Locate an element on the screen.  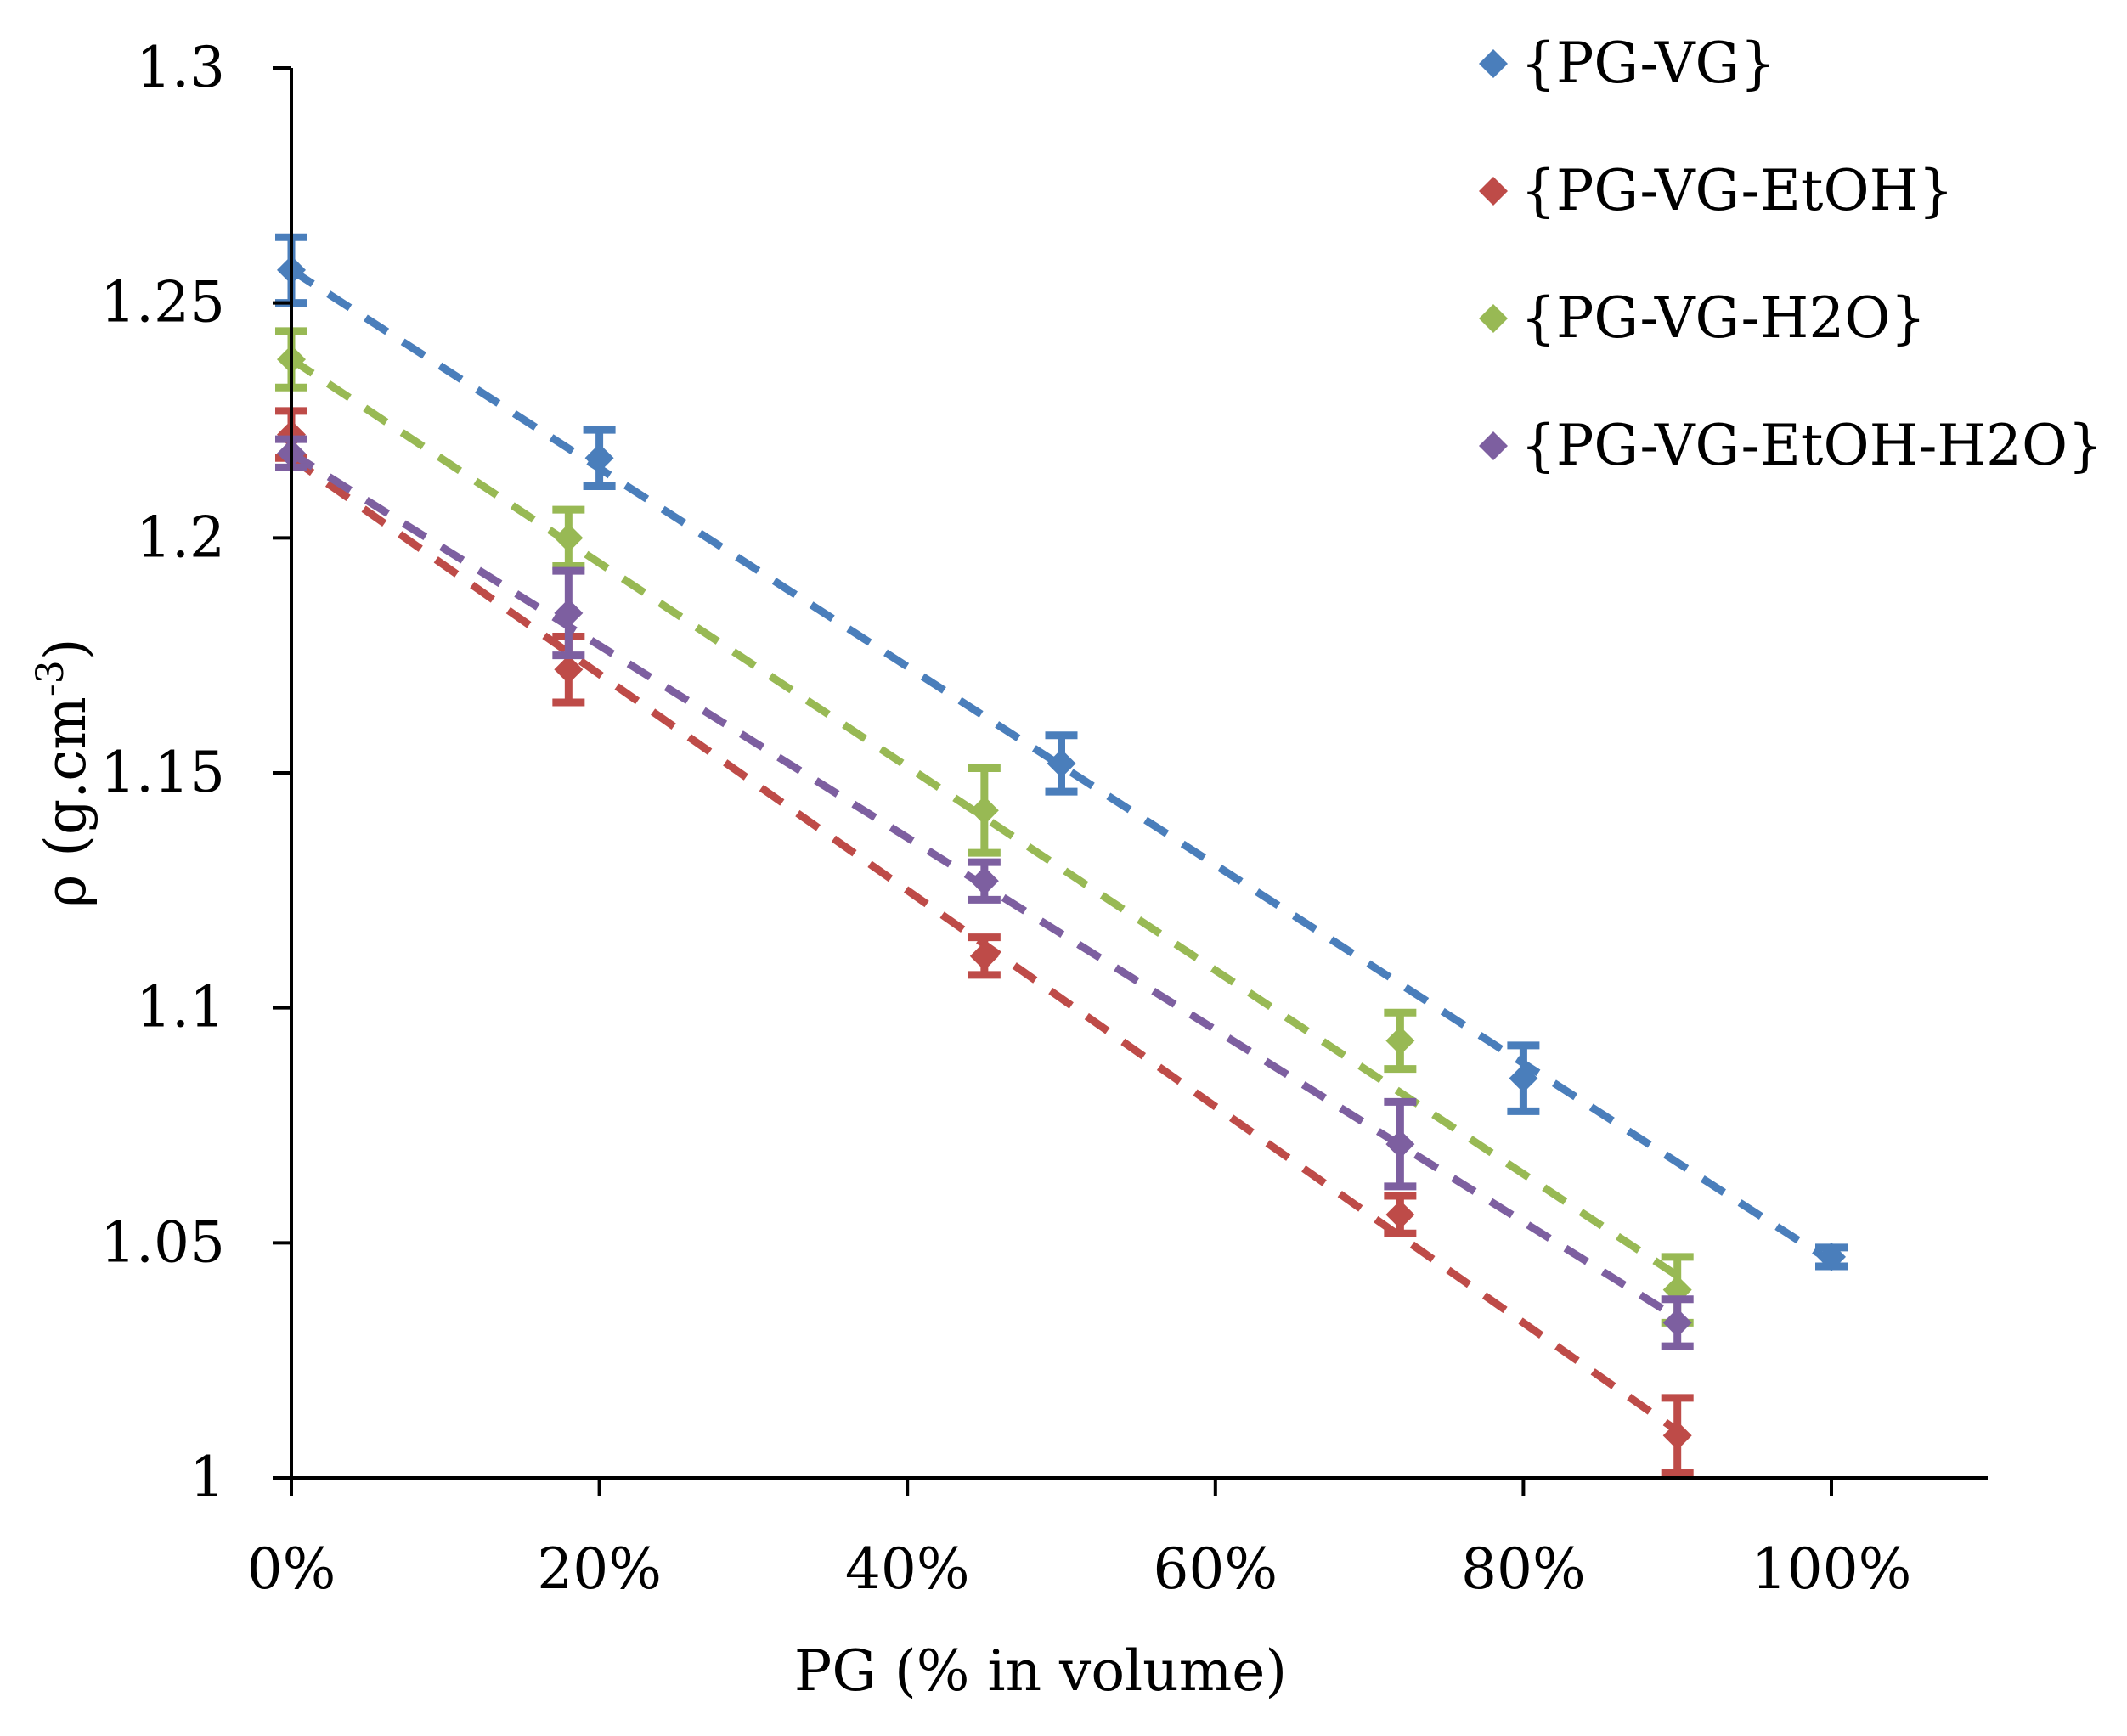
legend-item: {PG-VG-EtOH-H2O} is located at coordinates (1791, 446).